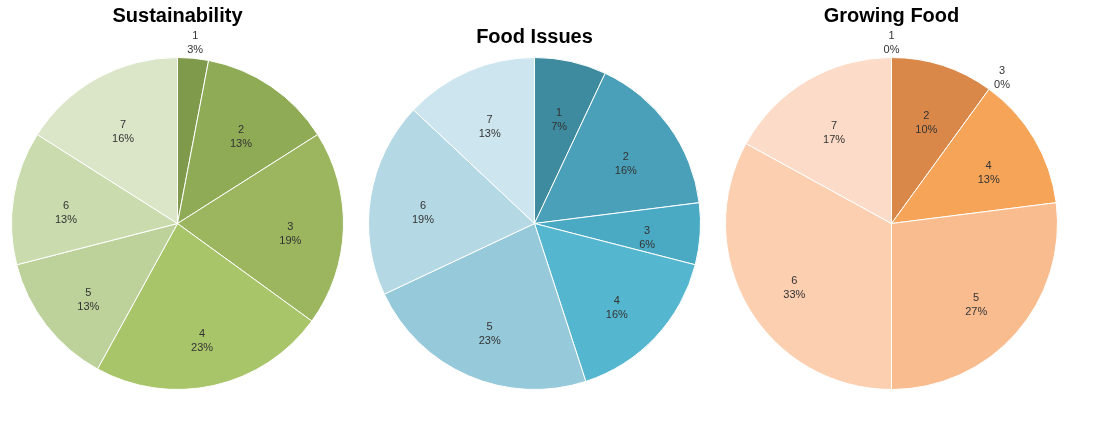 The image size is (1102, 431). Describe the element at coordinates (647, 243) in the screenshot. I see `data-label: 6%` at that location.